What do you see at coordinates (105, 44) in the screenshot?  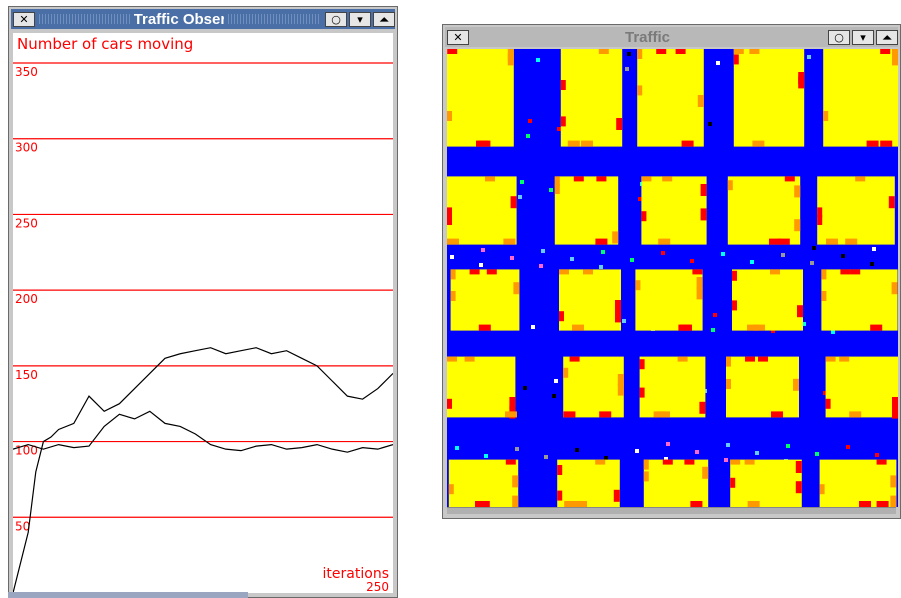 I see `plot-title: Number of cars moving` at bounding box center [105, 44].